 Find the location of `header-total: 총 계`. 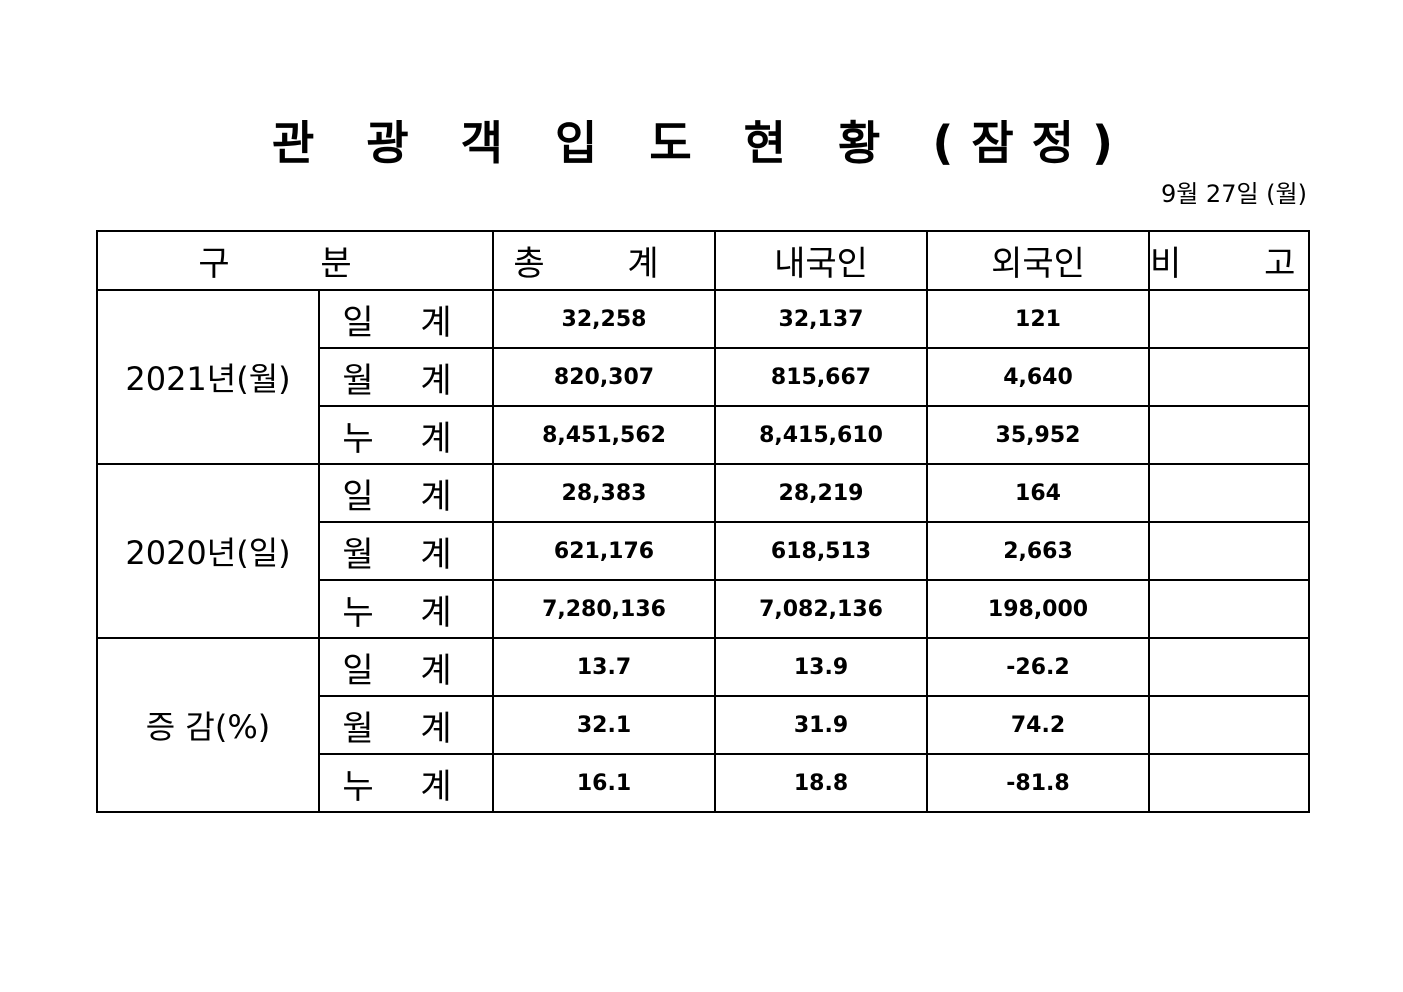

header-total: 총 계 is located at coordinates (604, 260).